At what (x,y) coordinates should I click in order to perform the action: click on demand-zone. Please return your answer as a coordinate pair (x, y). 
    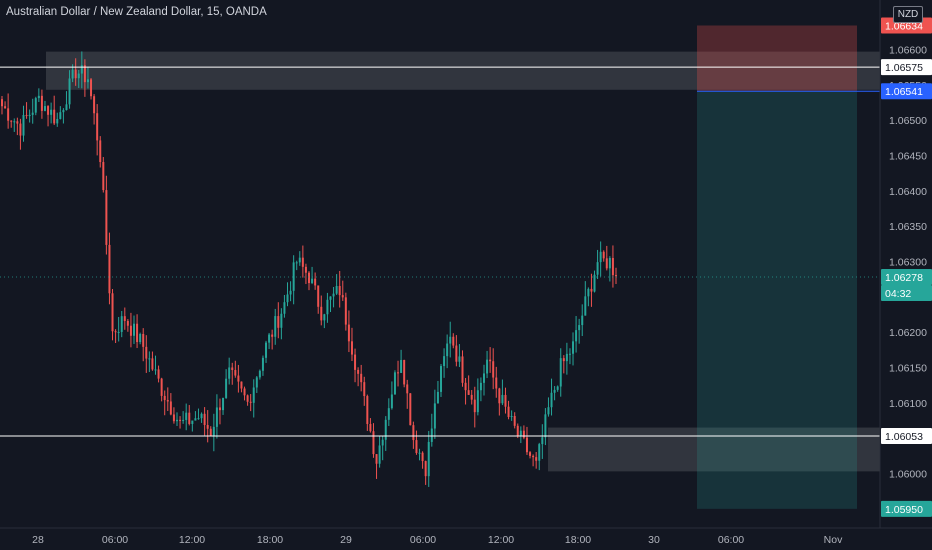
    Looking at the image, I should click on (714, 449).